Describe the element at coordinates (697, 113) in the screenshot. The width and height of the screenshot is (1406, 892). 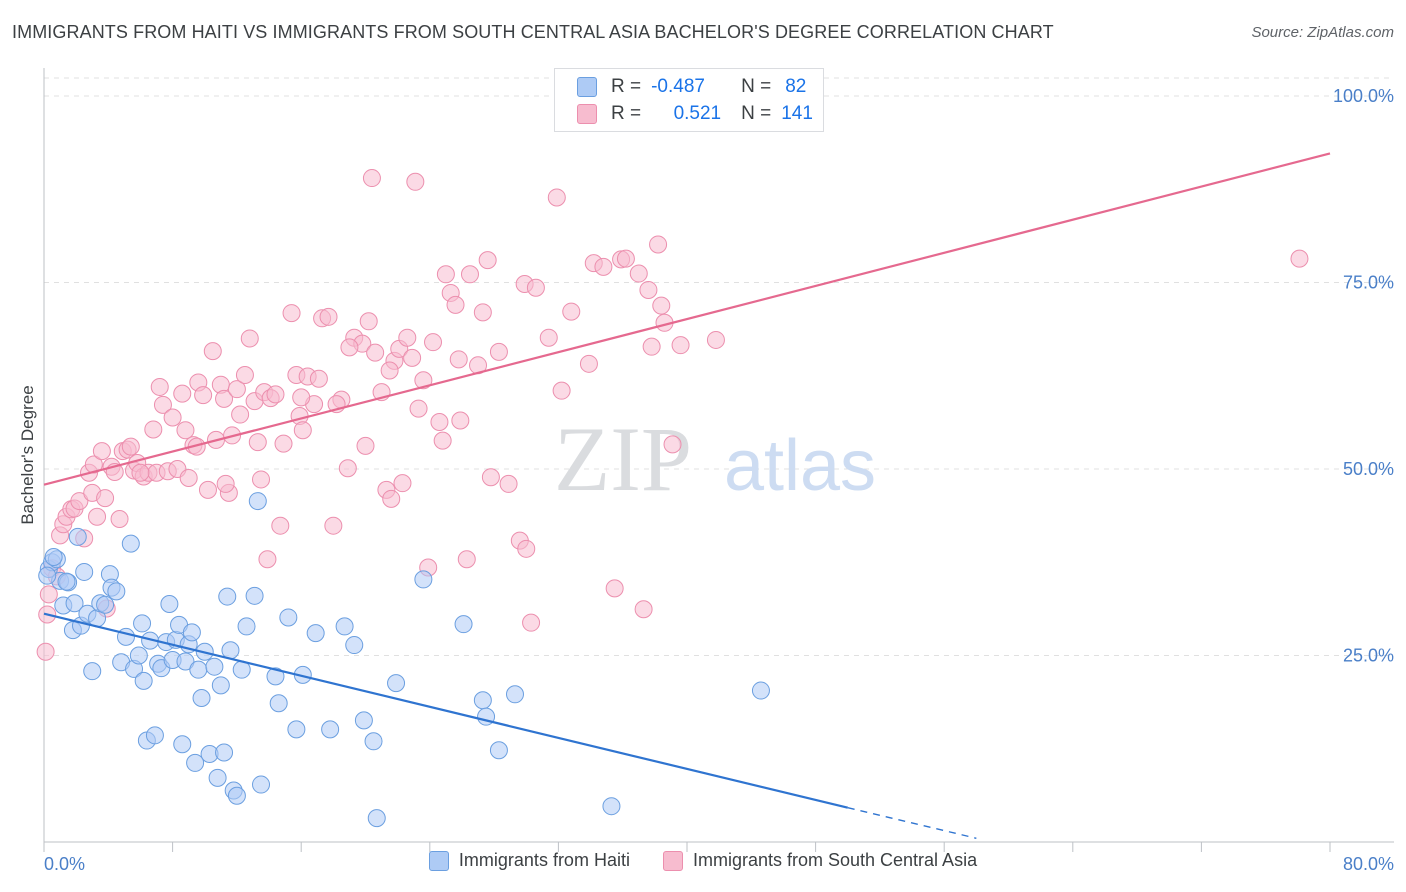
I see `asia-r-value: 0.521` at that location.